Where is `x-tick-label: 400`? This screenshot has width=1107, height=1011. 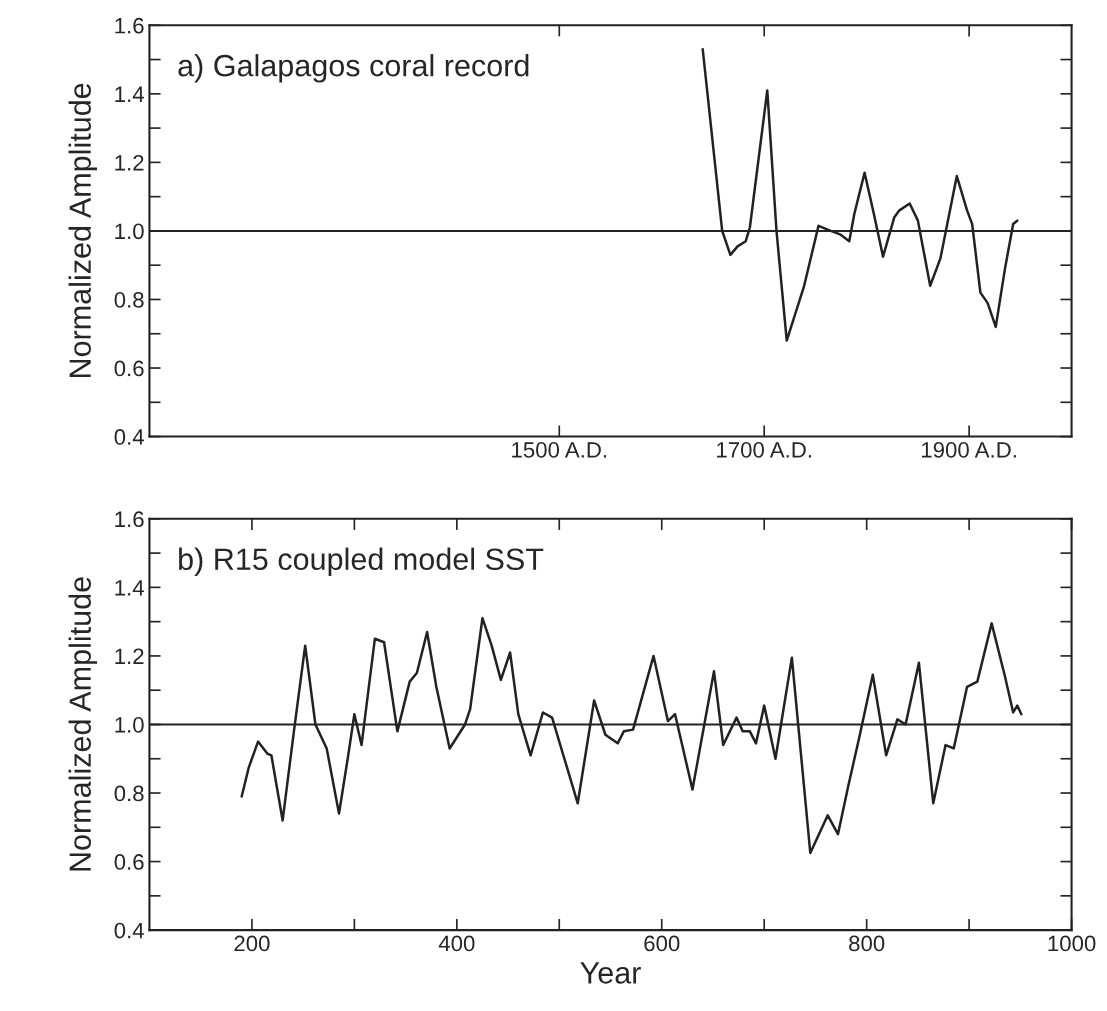
x-tick-label: 400 is located at coordinates (456, 943).